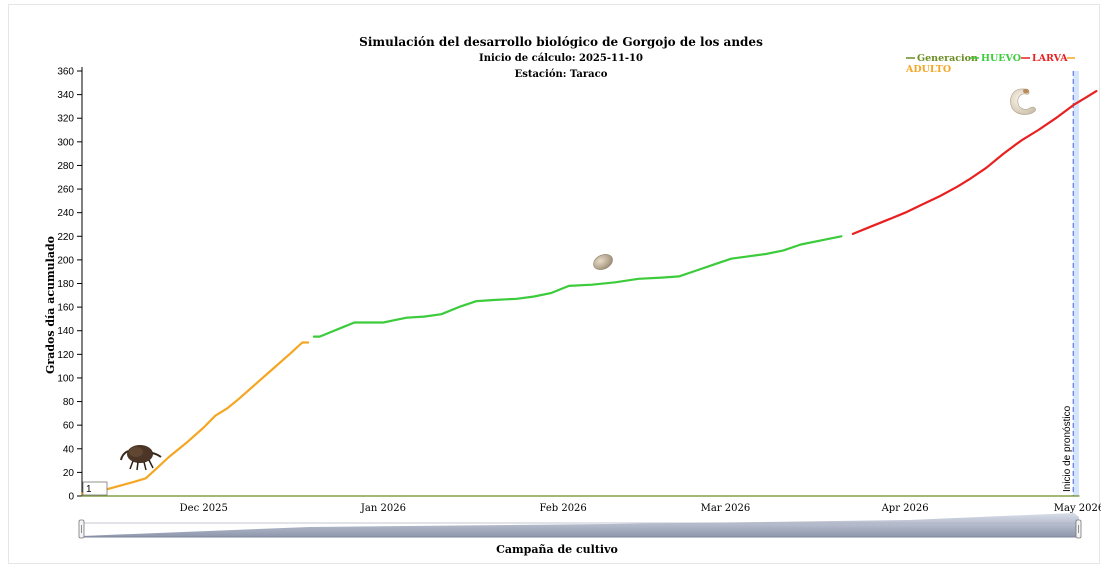  I want to click on y-tick-label: 100, so click(65, 378).